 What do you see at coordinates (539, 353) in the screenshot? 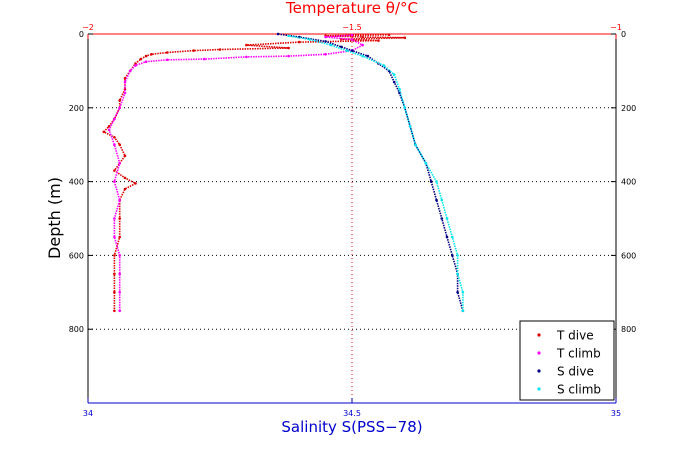
I see `legend-marker-t-climb` at bounding box center [539, 353].